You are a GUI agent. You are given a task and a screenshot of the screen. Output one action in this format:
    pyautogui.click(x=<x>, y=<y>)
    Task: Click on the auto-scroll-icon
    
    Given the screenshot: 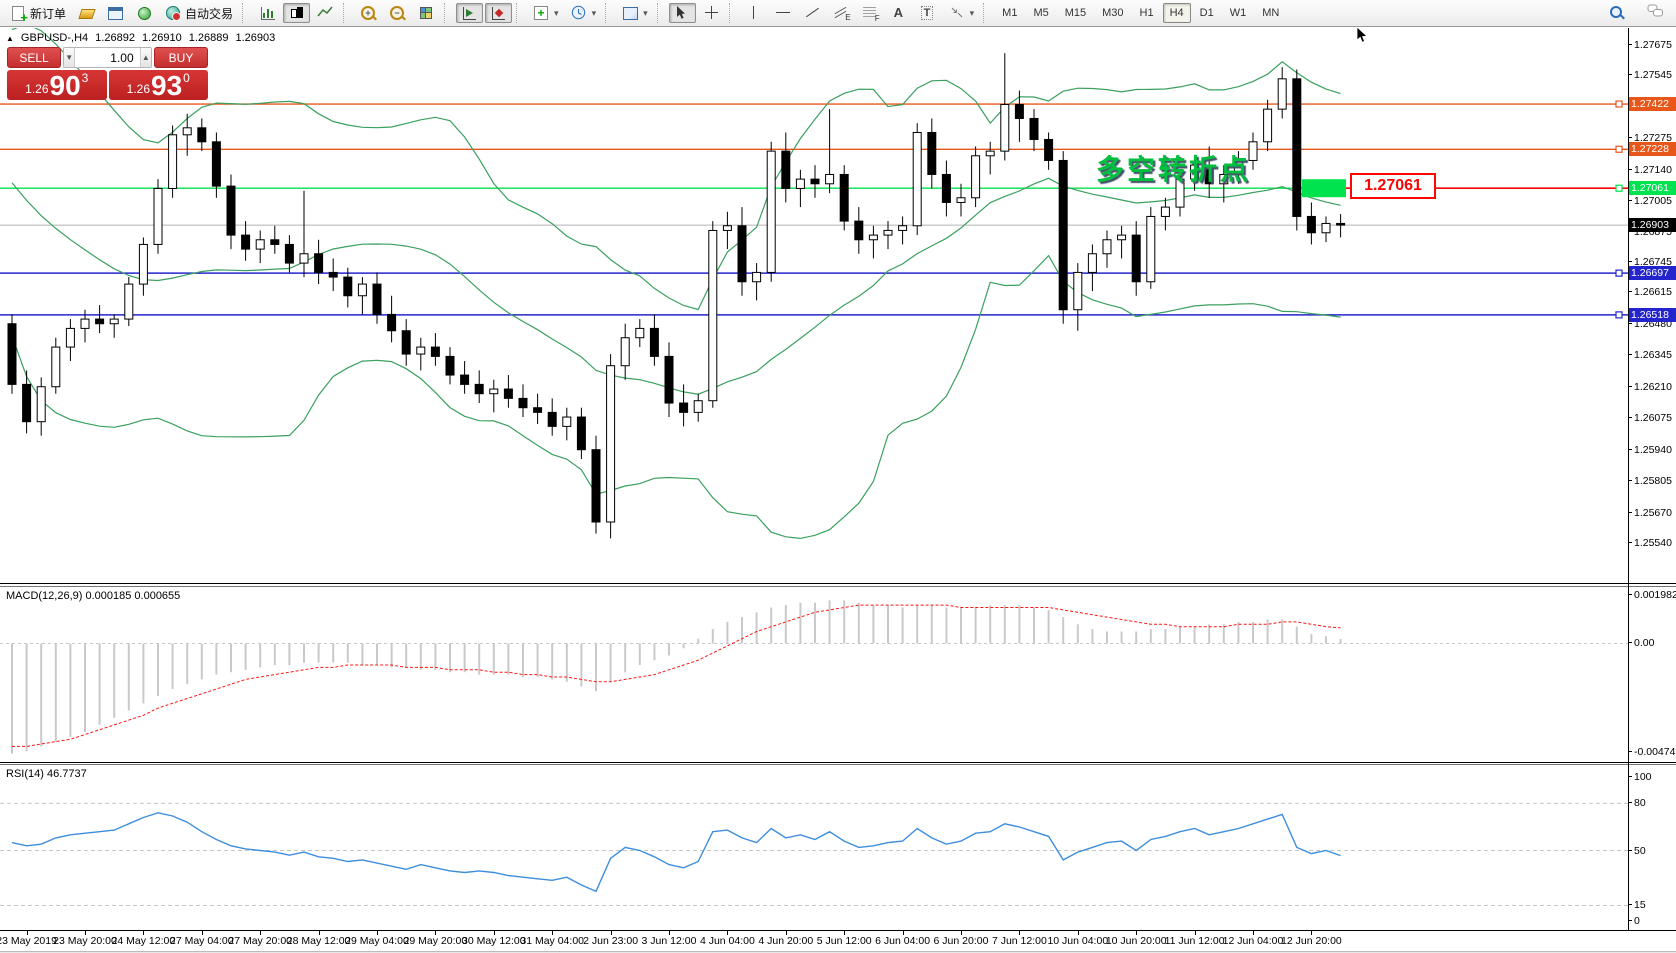 What is the action you would take?
    pyautogui.click(x=469, y=13)
    